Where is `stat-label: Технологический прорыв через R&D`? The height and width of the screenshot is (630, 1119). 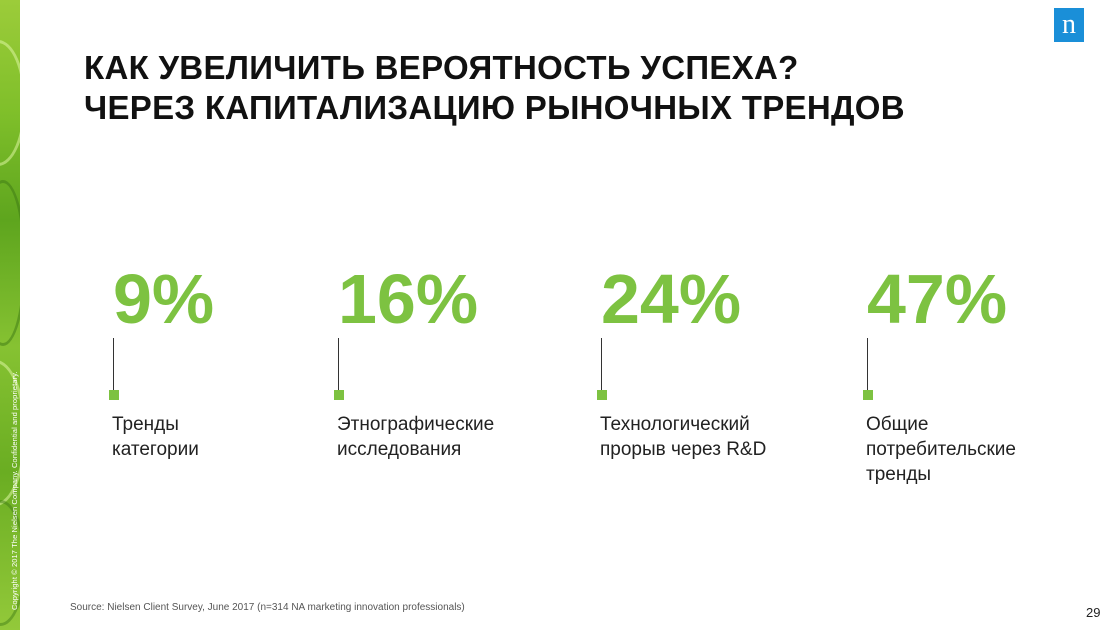
stat-label: Технологический прорыв через R&D is located at coordinates (683, 437).